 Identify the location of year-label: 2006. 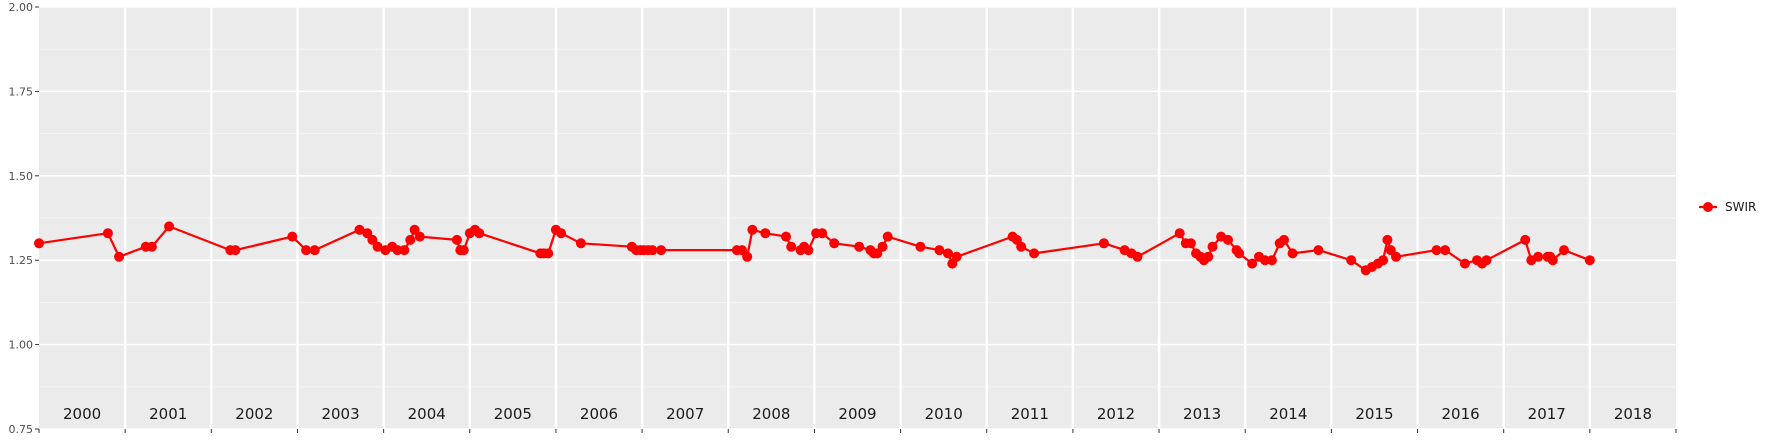
(599, 414).